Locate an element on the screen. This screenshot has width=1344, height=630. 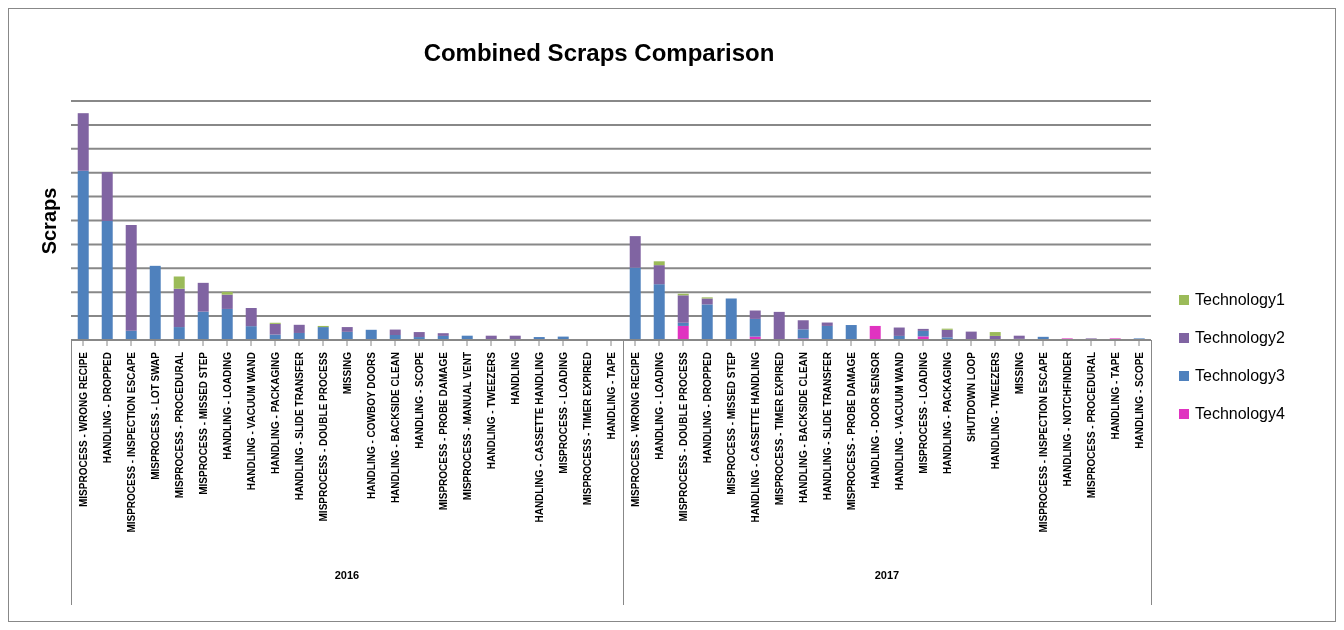
x-tick-label: HANDLING is located at coordinates (515, 378).